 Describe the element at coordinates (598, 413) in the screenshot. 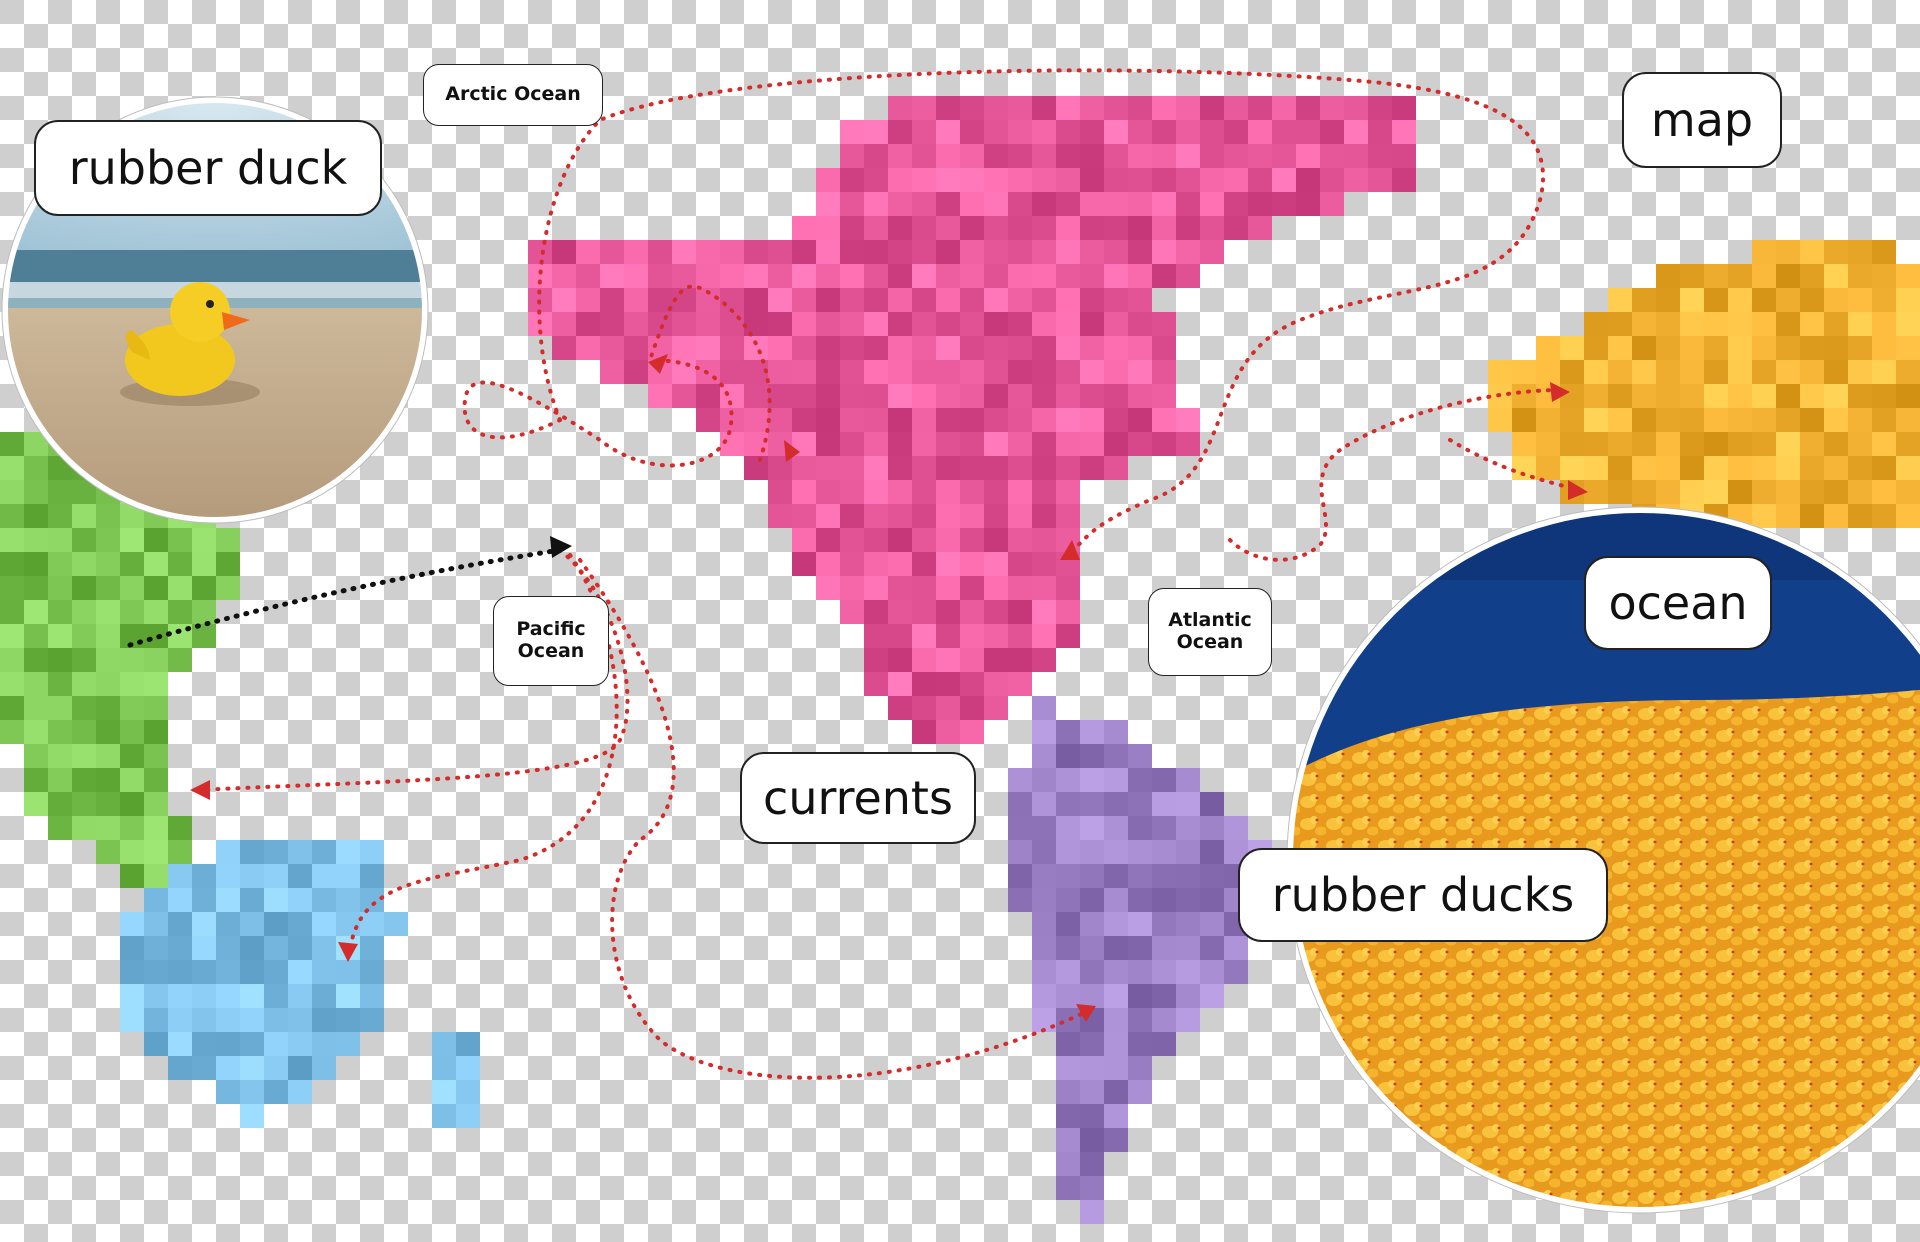

I see `current-small-loop` at that location.